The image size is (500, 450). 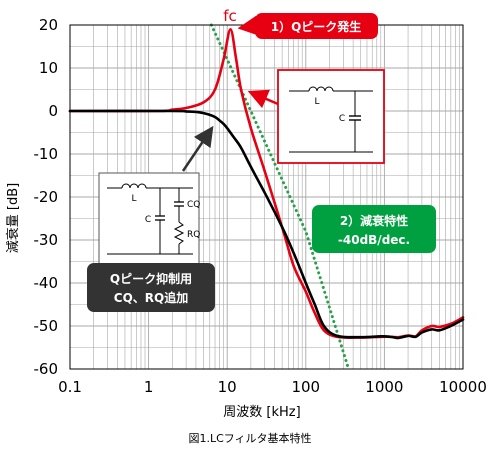 I want to click on svg-text: CQ、RQ追加, so click(x=151, y=297).